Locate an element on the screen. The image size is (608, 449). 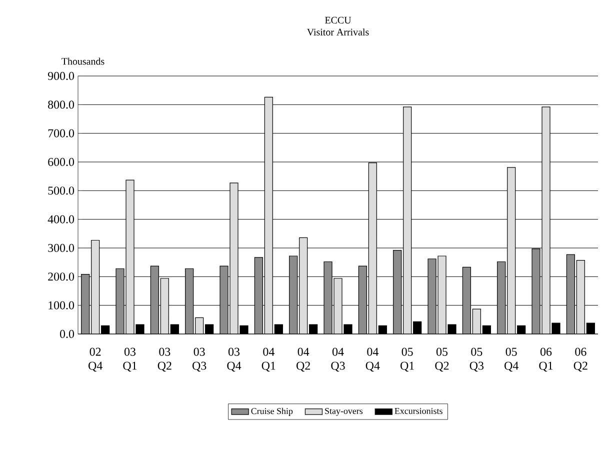
chart-subtitle: Visitor Arrivals is located at coordinates (338, 32).